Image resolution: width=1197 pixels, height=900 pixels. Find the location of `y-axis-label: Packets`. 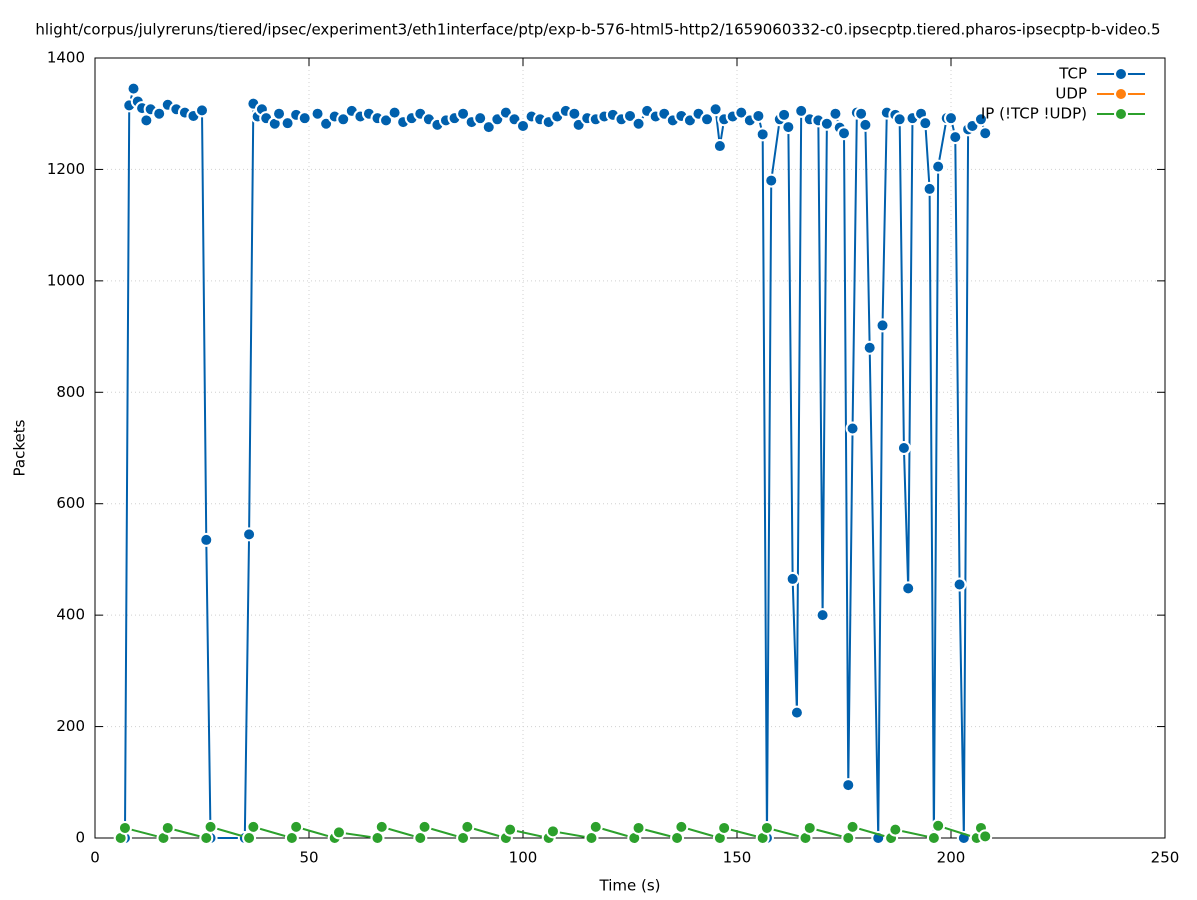

y-axis-label: Packets is located at coordinates (20, 447).